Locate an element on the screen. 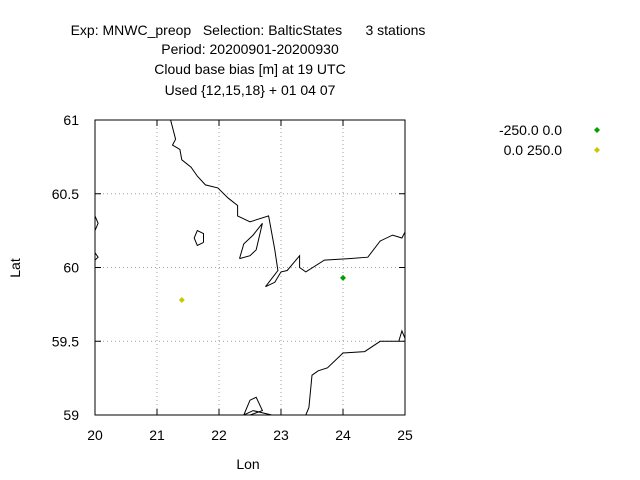 The image size is (640, 480). title-line-3: Cloud base bias [m] at 19 UTC is located at coordinates (249, 69).